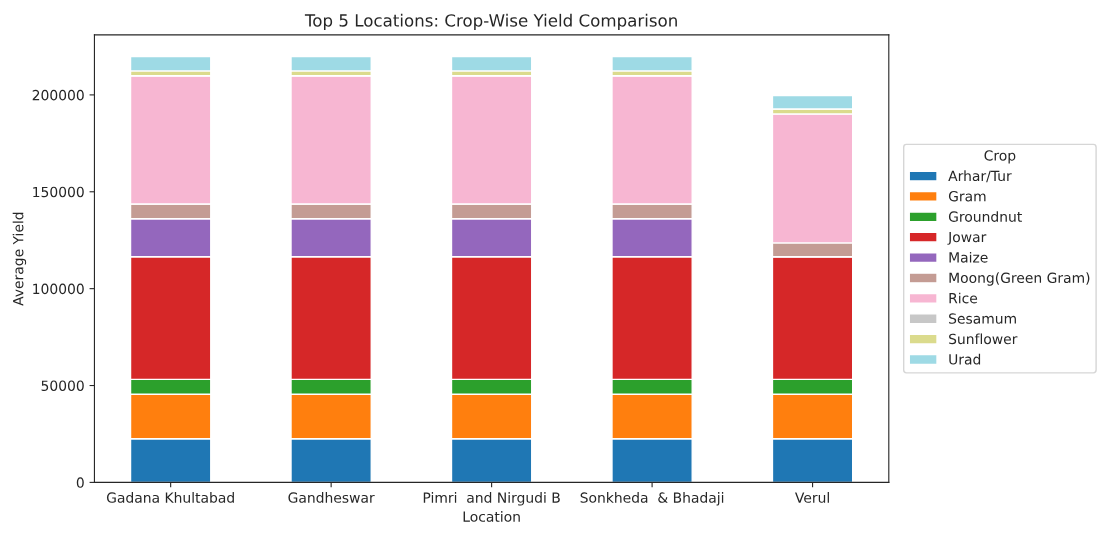  What do you see at coordinates (968, 257) in the screenshot?
I see `legend-label: Maize` at bounding box center [968, 257].